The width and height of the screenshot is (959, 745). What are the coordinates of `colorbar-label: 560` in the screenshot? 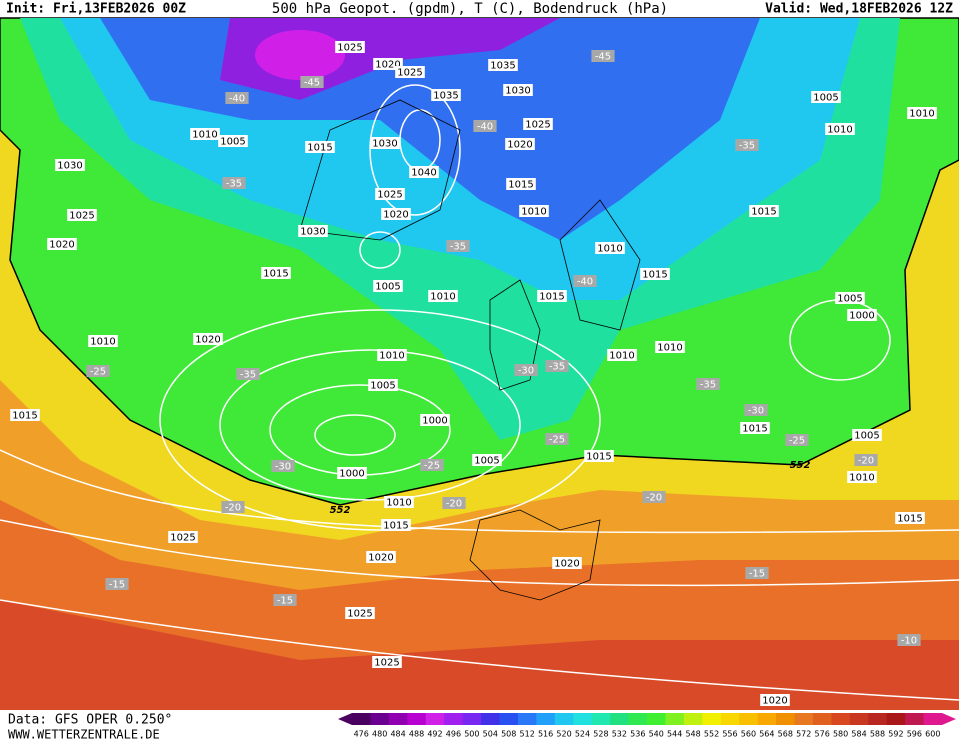 It's located at (748, 734).